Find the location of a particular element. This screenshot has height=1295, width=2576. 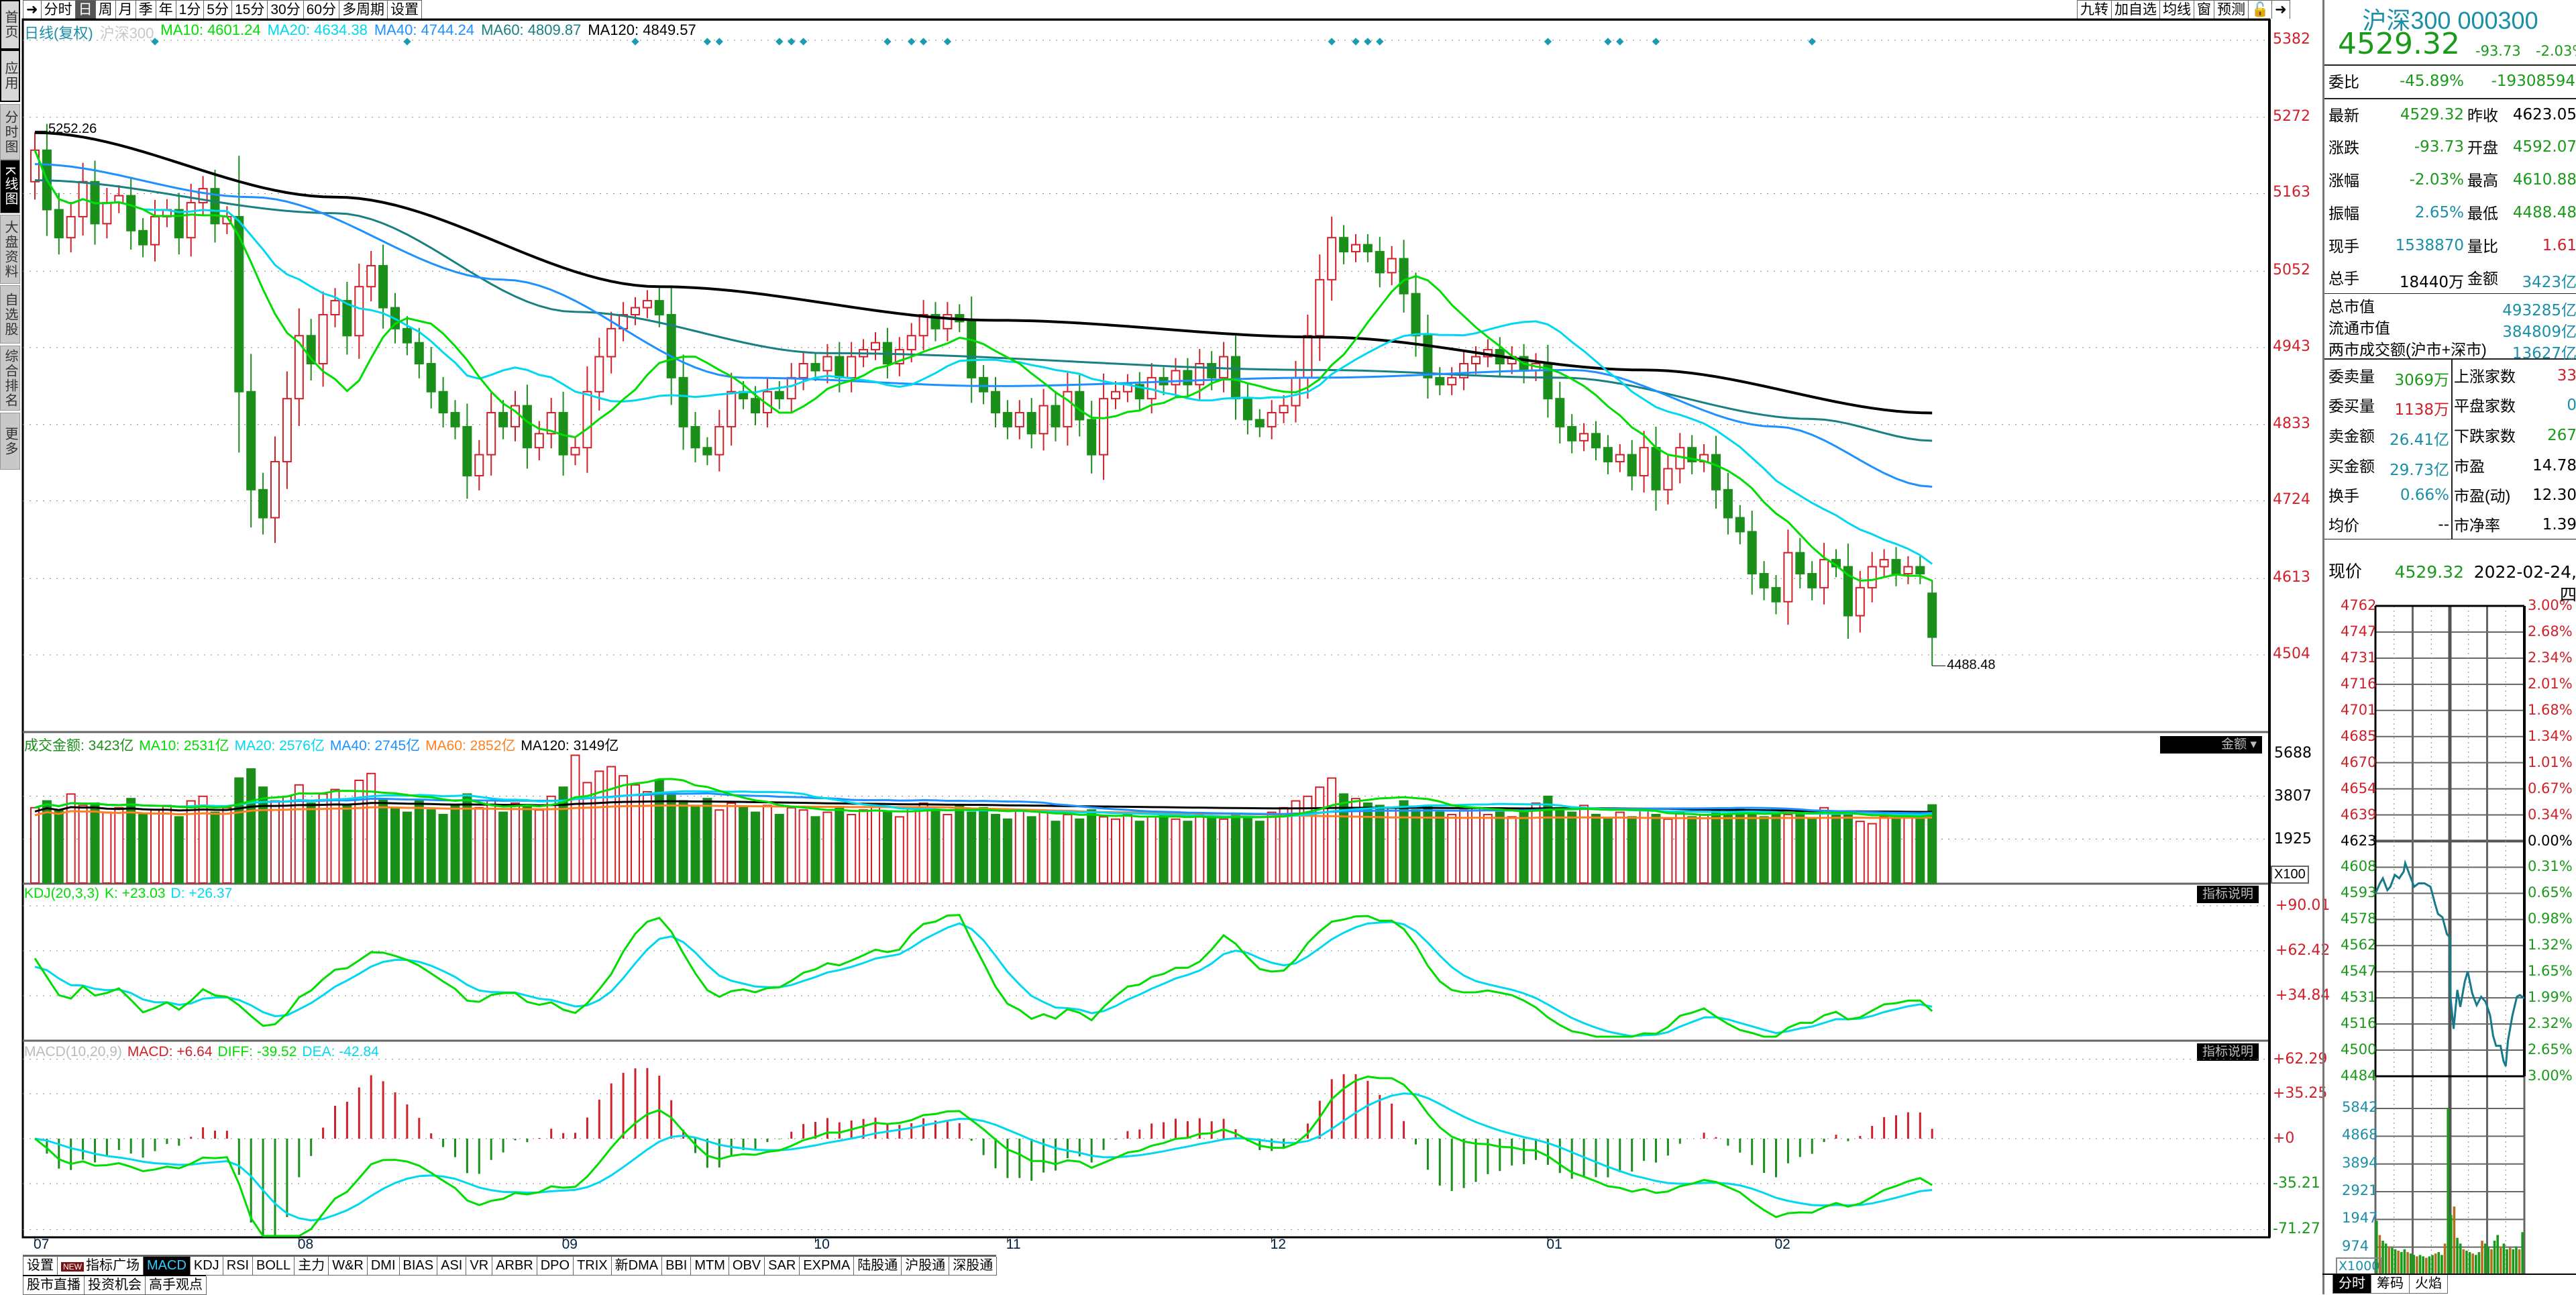

news-tab-0: 股市直播 is located at coordinates (54, 1285).